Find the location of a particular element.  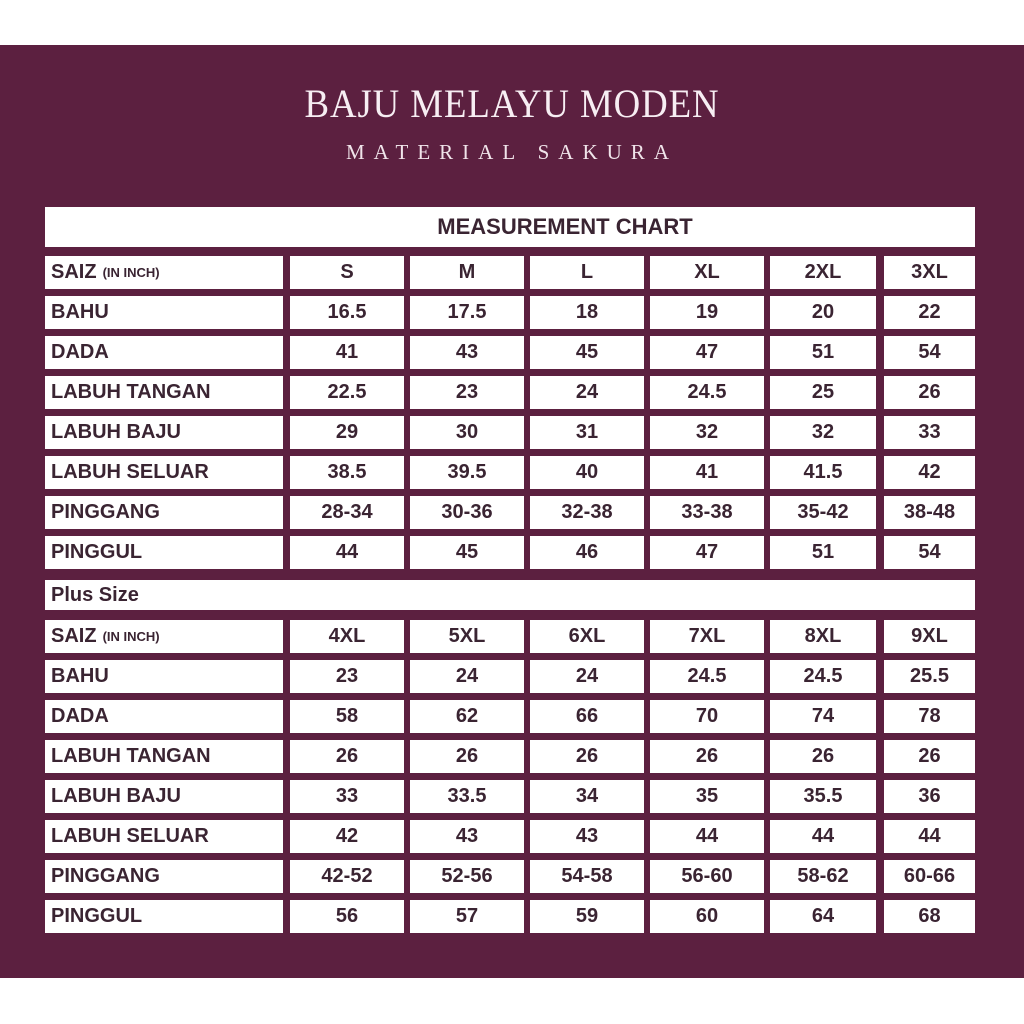

measurement-value: 60 is located at coordinates (707, 916).